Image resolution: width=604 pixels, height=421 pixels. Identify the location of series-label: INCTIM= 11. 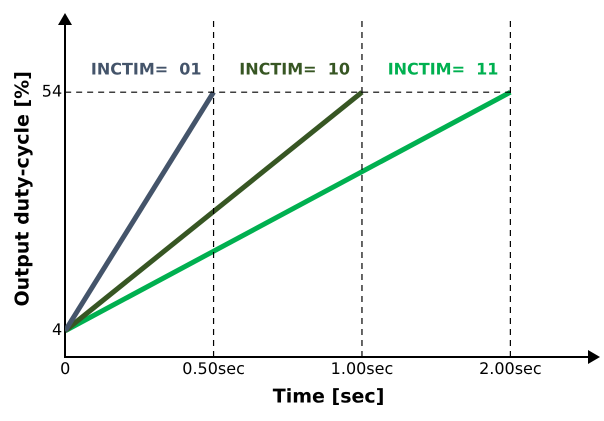
(443, 68).